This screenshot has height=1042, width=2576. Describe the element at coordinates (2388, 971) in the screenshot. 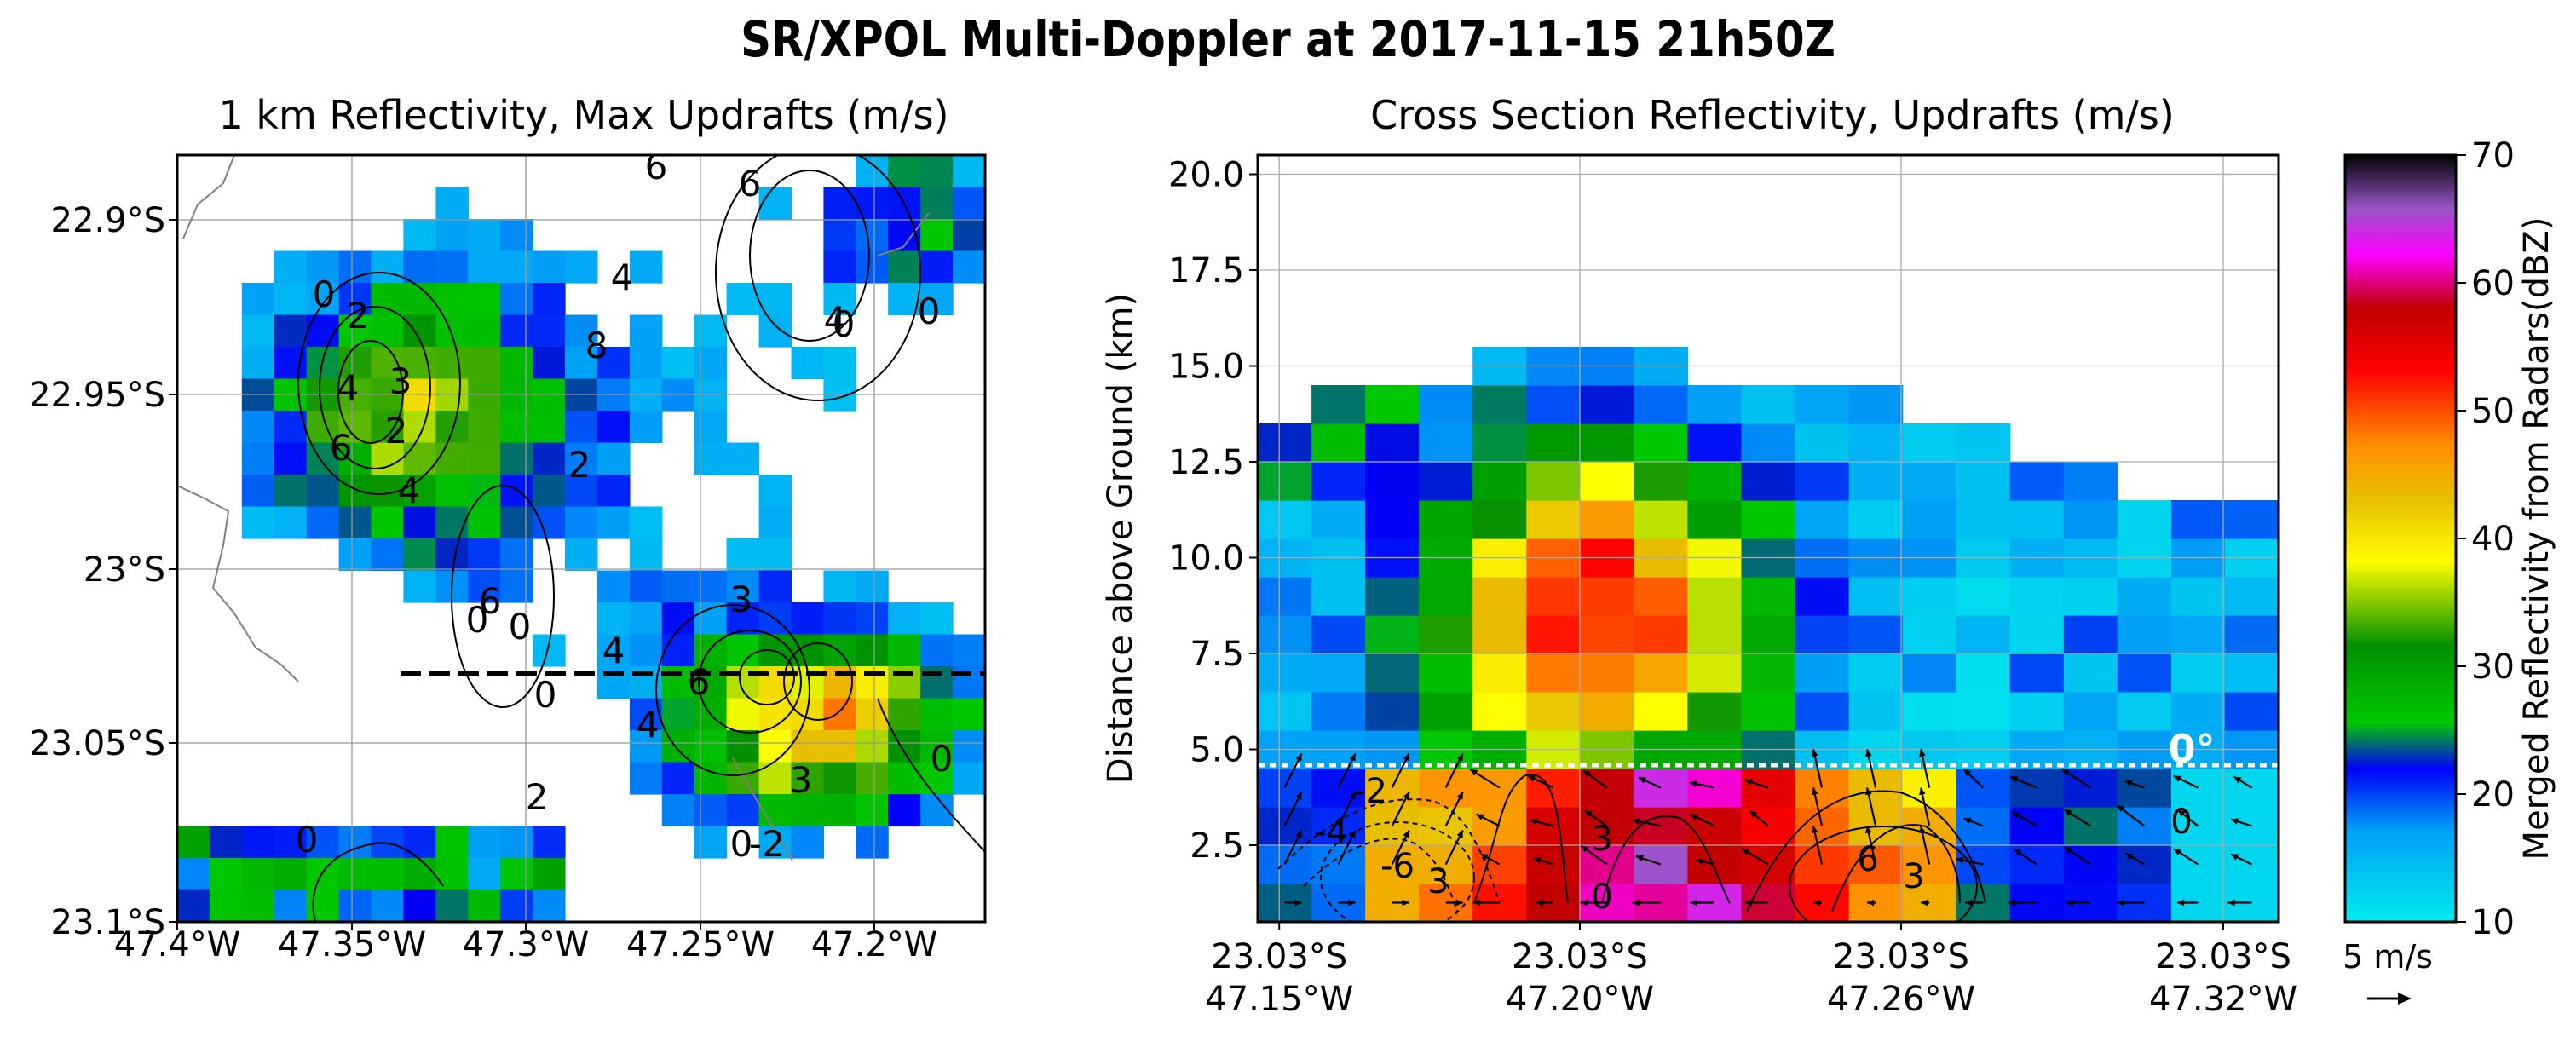

I see `quiver-key: 5 m/s` at that location.